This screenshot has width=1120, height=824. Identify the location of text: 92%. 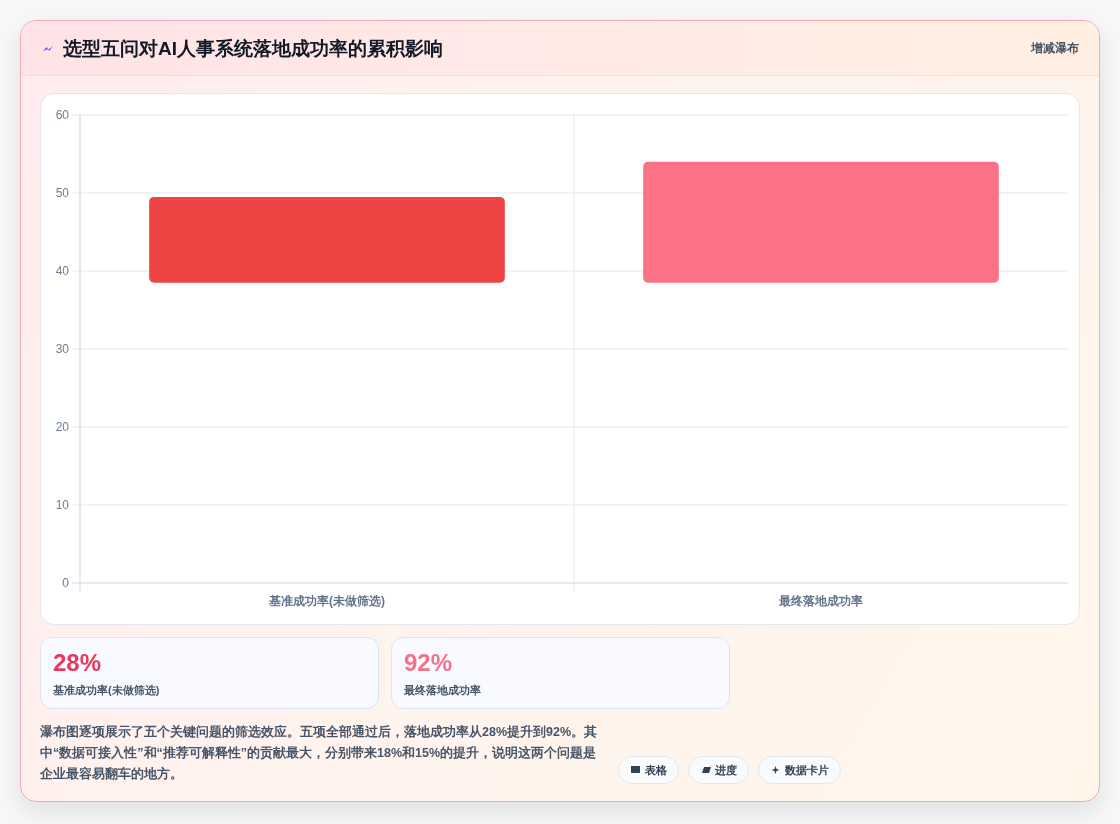
(428, 663).